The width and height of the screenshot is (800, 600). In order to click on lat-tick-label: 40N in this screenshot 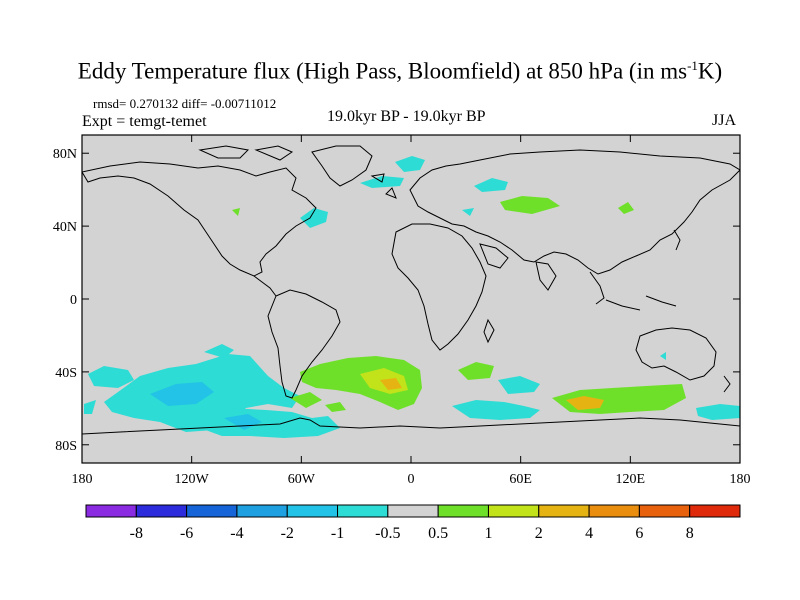, I will do `click(65, 227)`.